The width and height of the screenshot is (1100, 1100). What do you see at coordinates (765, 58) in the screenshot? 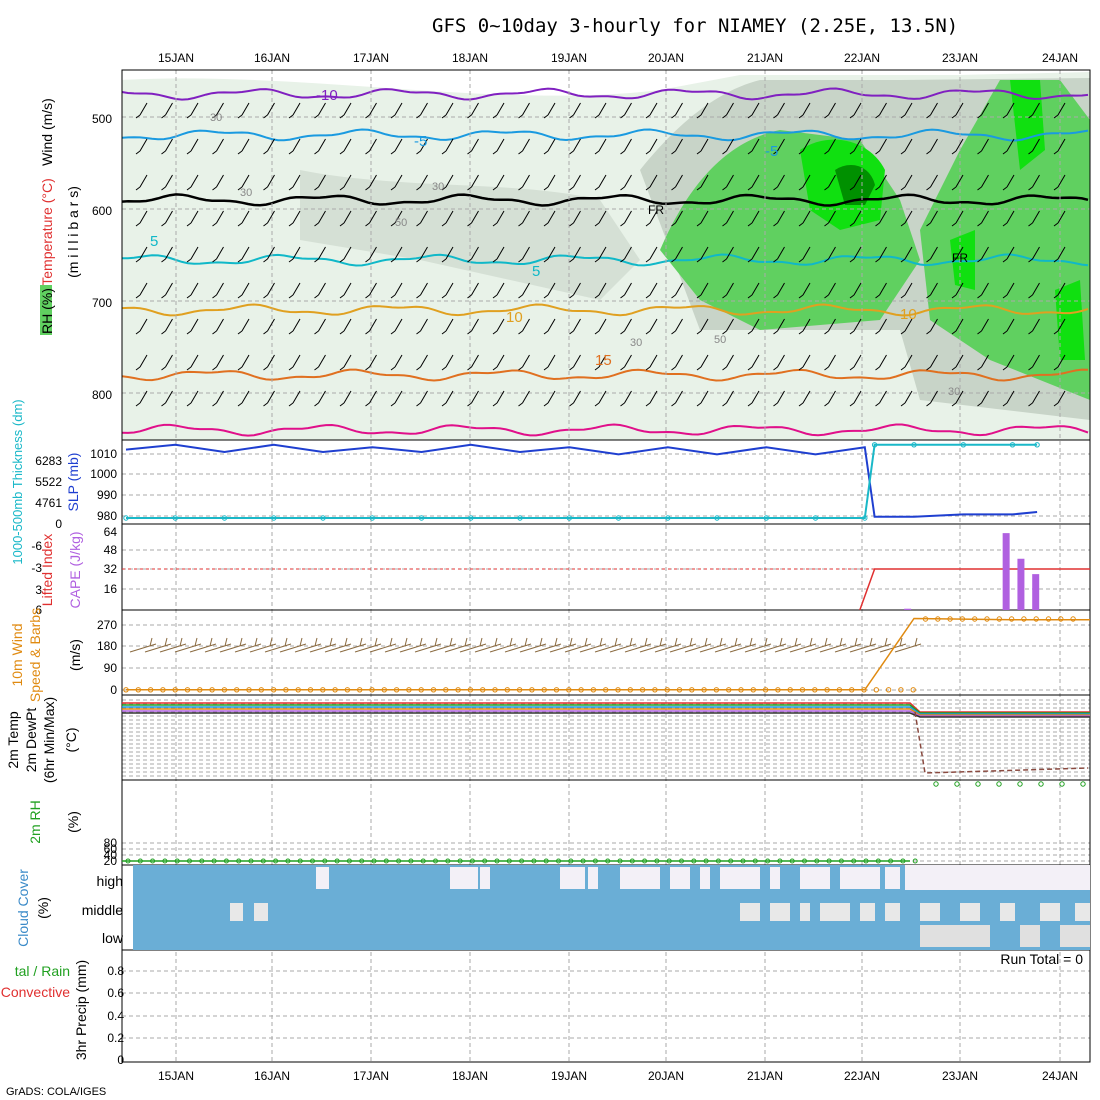
I see `date-label-top: 21JAN` at bounding box center [765, 58].